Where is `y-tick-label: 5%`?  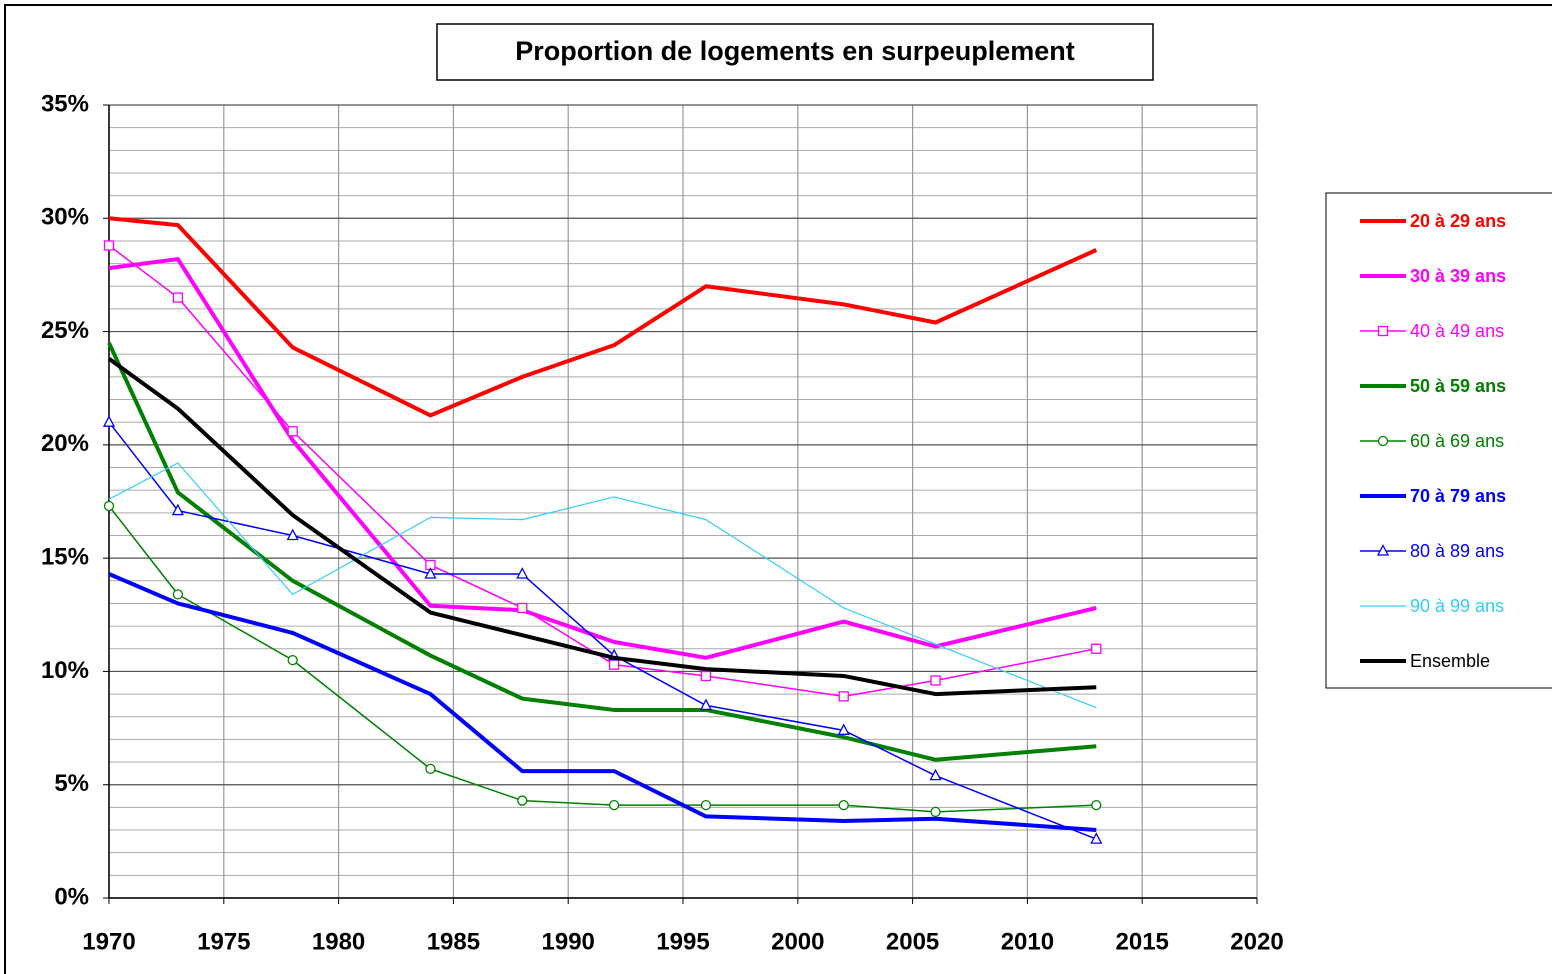 y-tick-label: 5% is located at coordinates (71, 783).